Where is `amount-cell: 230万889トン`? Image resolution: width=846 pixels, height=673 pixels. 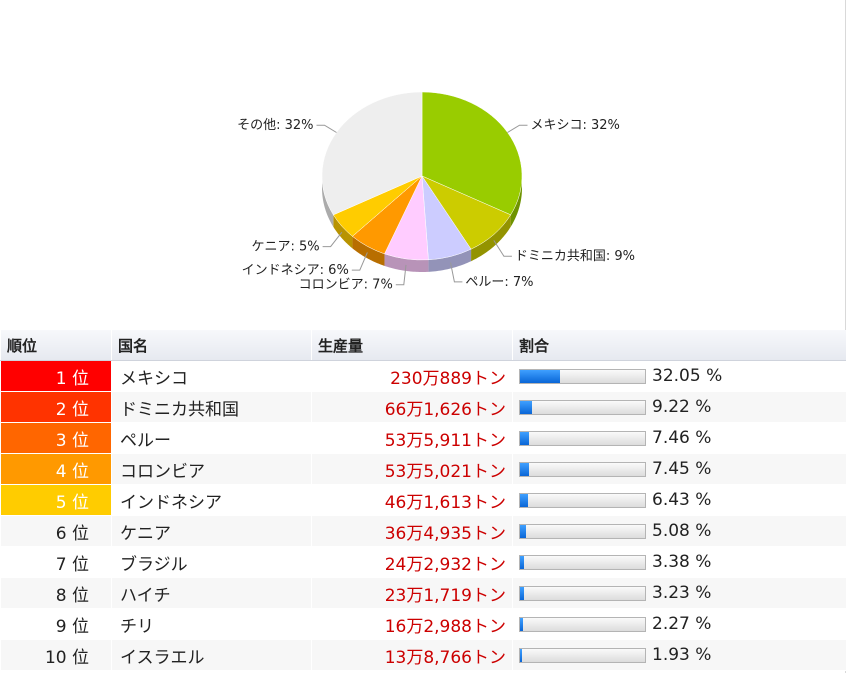 amount-cell: 230万889トン is located at coordinates (412, 376).